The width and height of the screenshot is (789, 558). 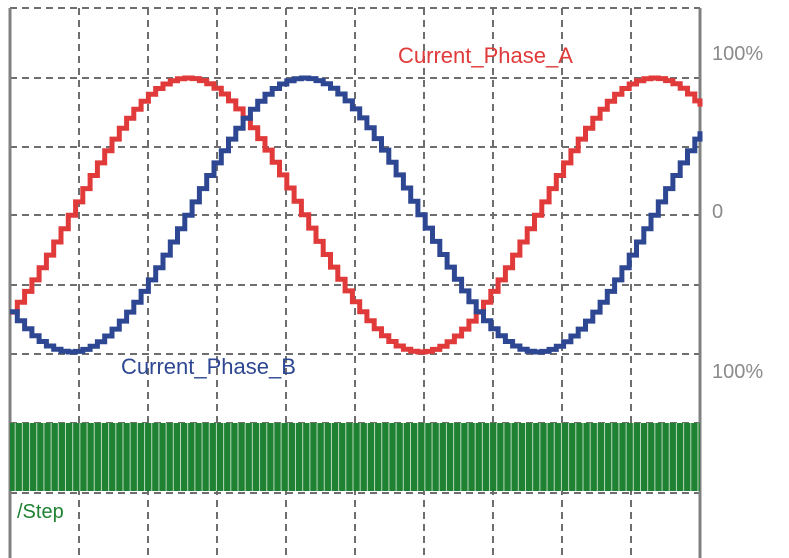 What do you see at coordinates (40, 512) in the screenshot?
I see `step-signal-label: /Step` at bounding box center [40, 512].